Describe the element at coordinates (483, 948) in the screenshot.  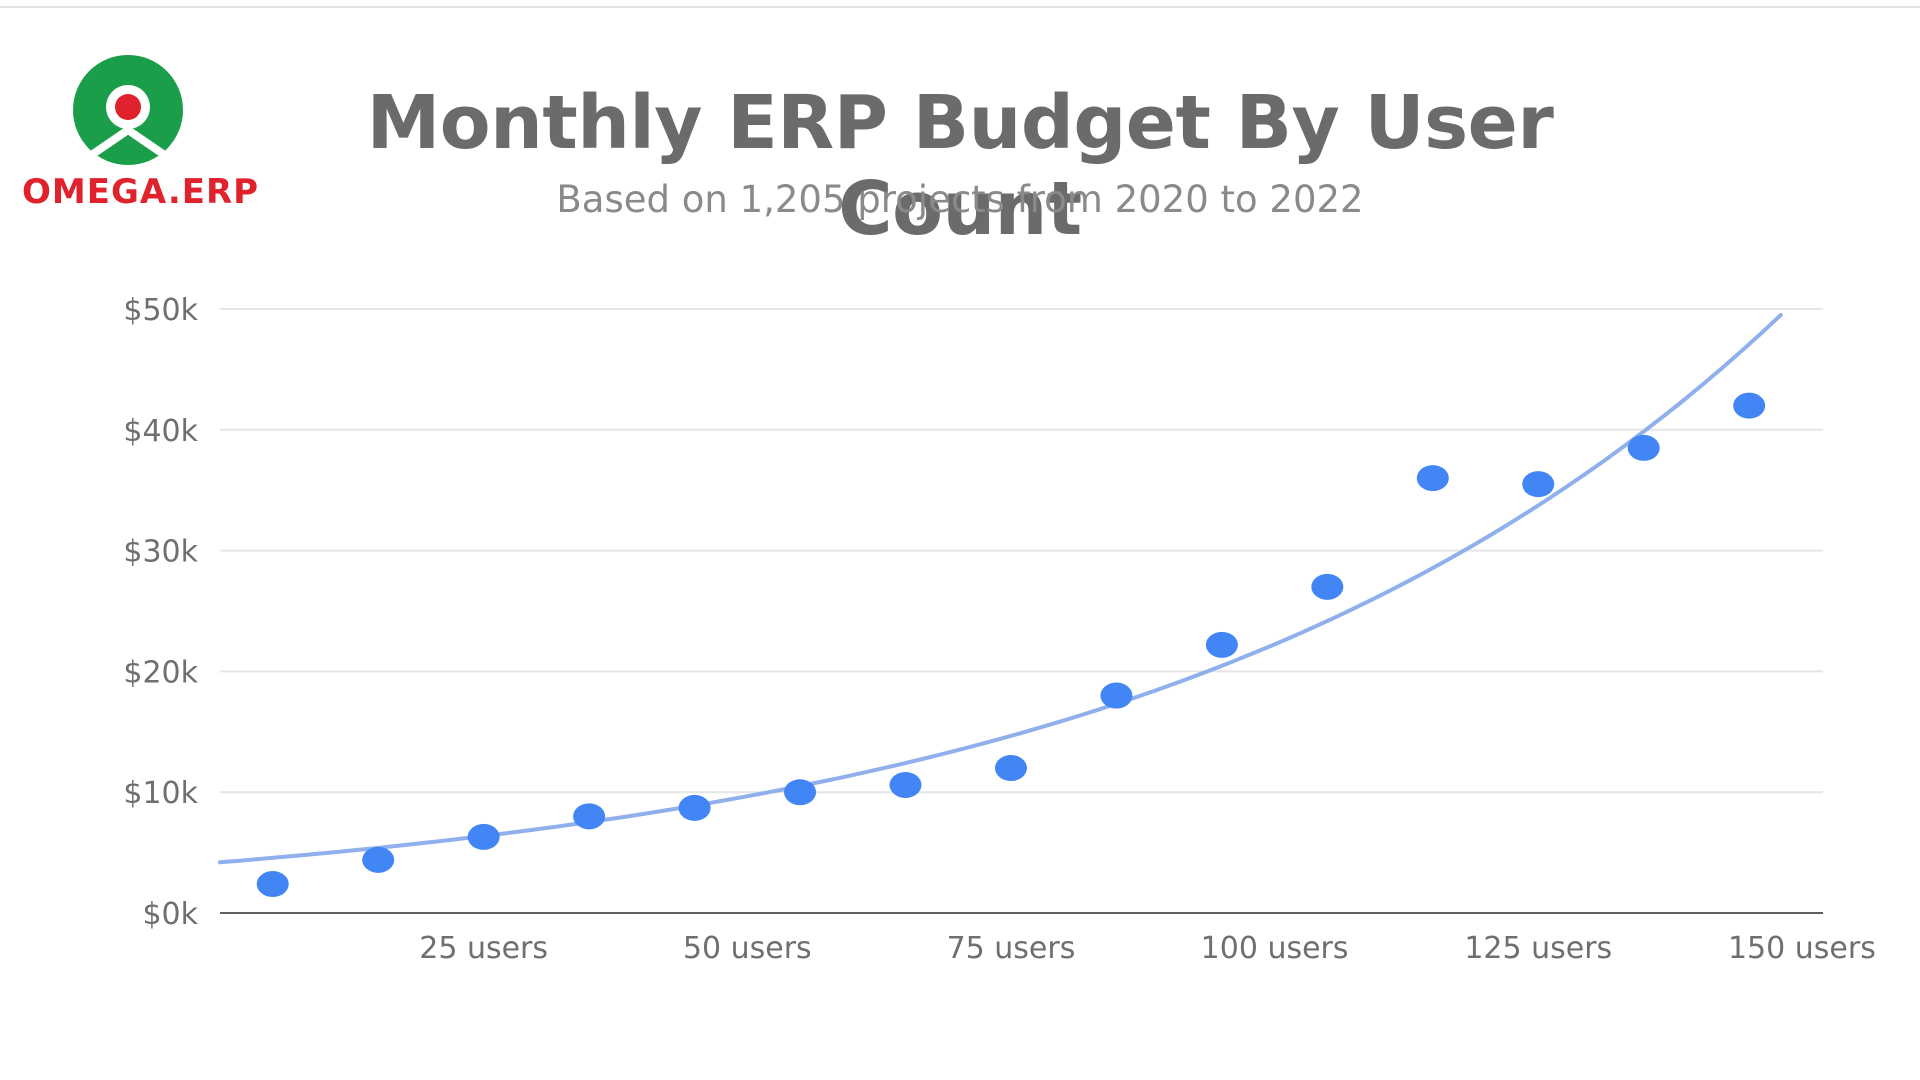
I see `x-tick-label: 25 users` at that location.